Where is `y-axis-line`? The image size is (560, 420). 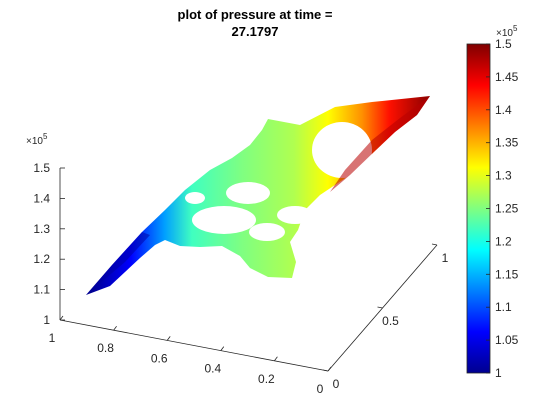 y-axis-line is located at coordinates (194, 345).